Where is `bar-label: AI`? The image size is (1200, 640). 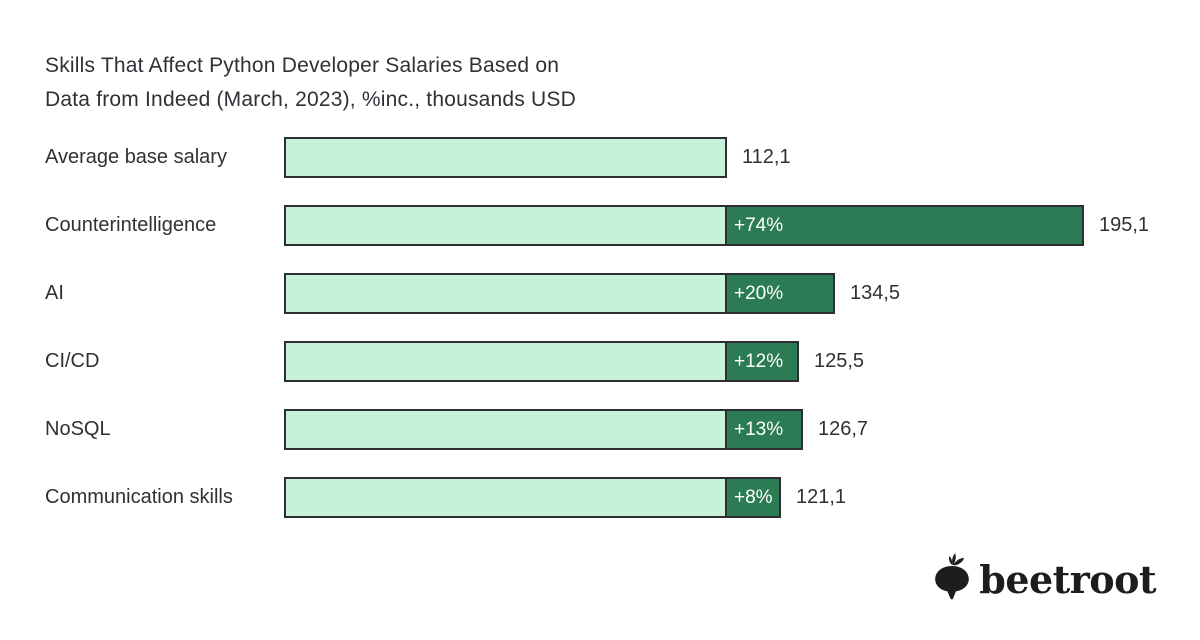
bar-label: AI is located at coordinates (54, 293).